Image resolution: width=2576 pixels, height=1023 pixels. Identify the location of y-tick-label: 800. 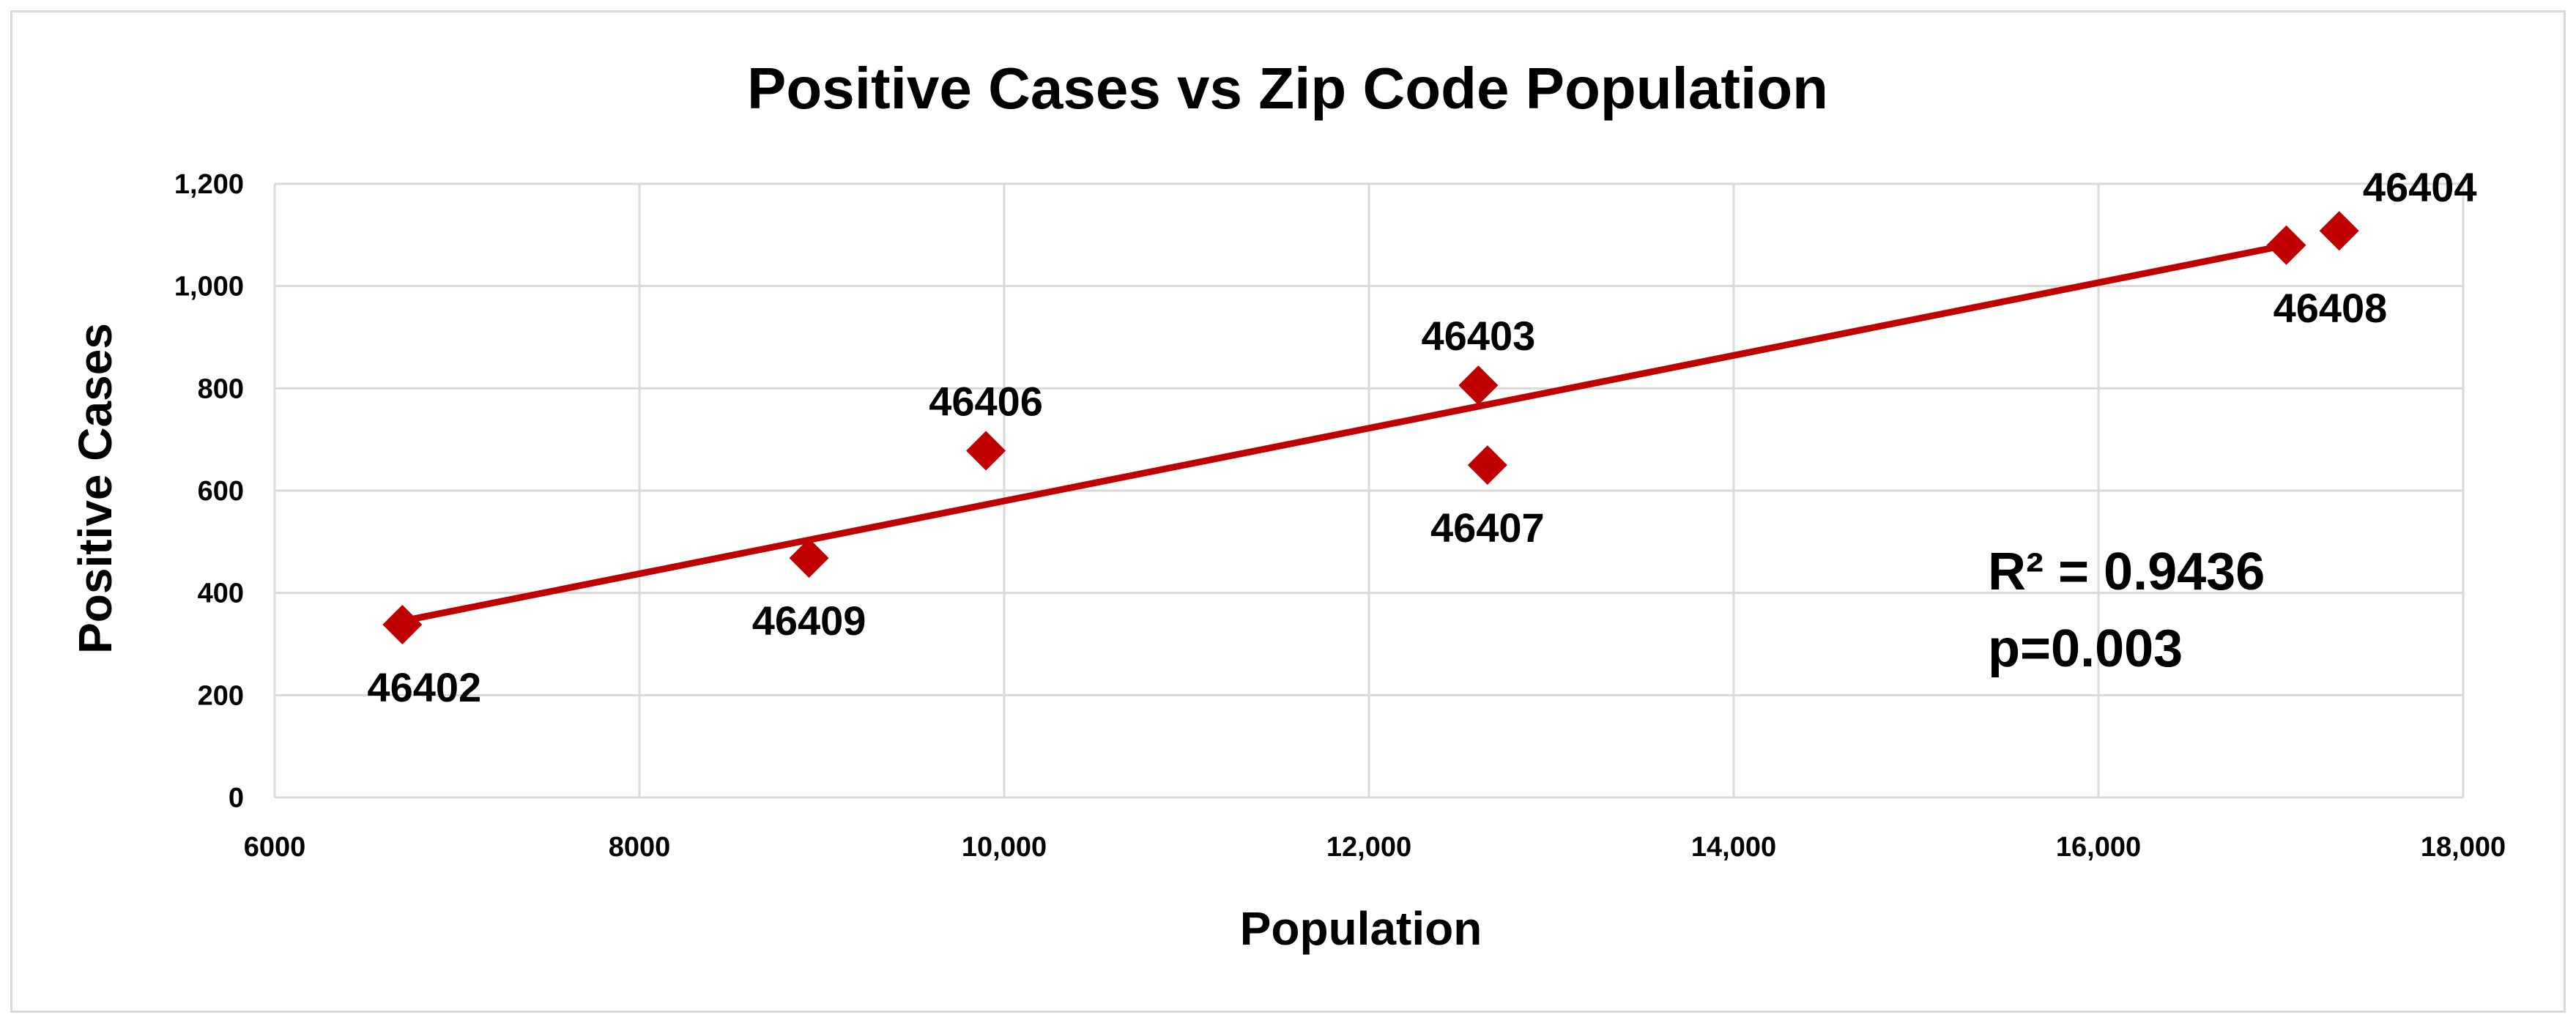
(221, 388).